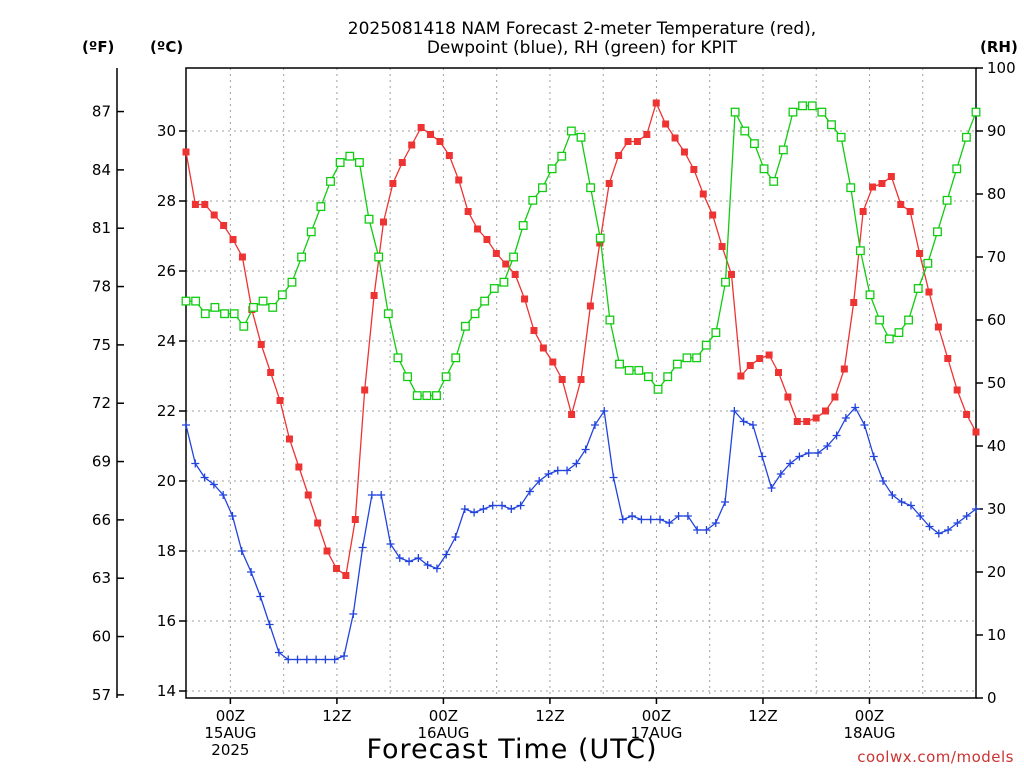  I want to click on x-tick-label: 15AUG, so click(230, 733).